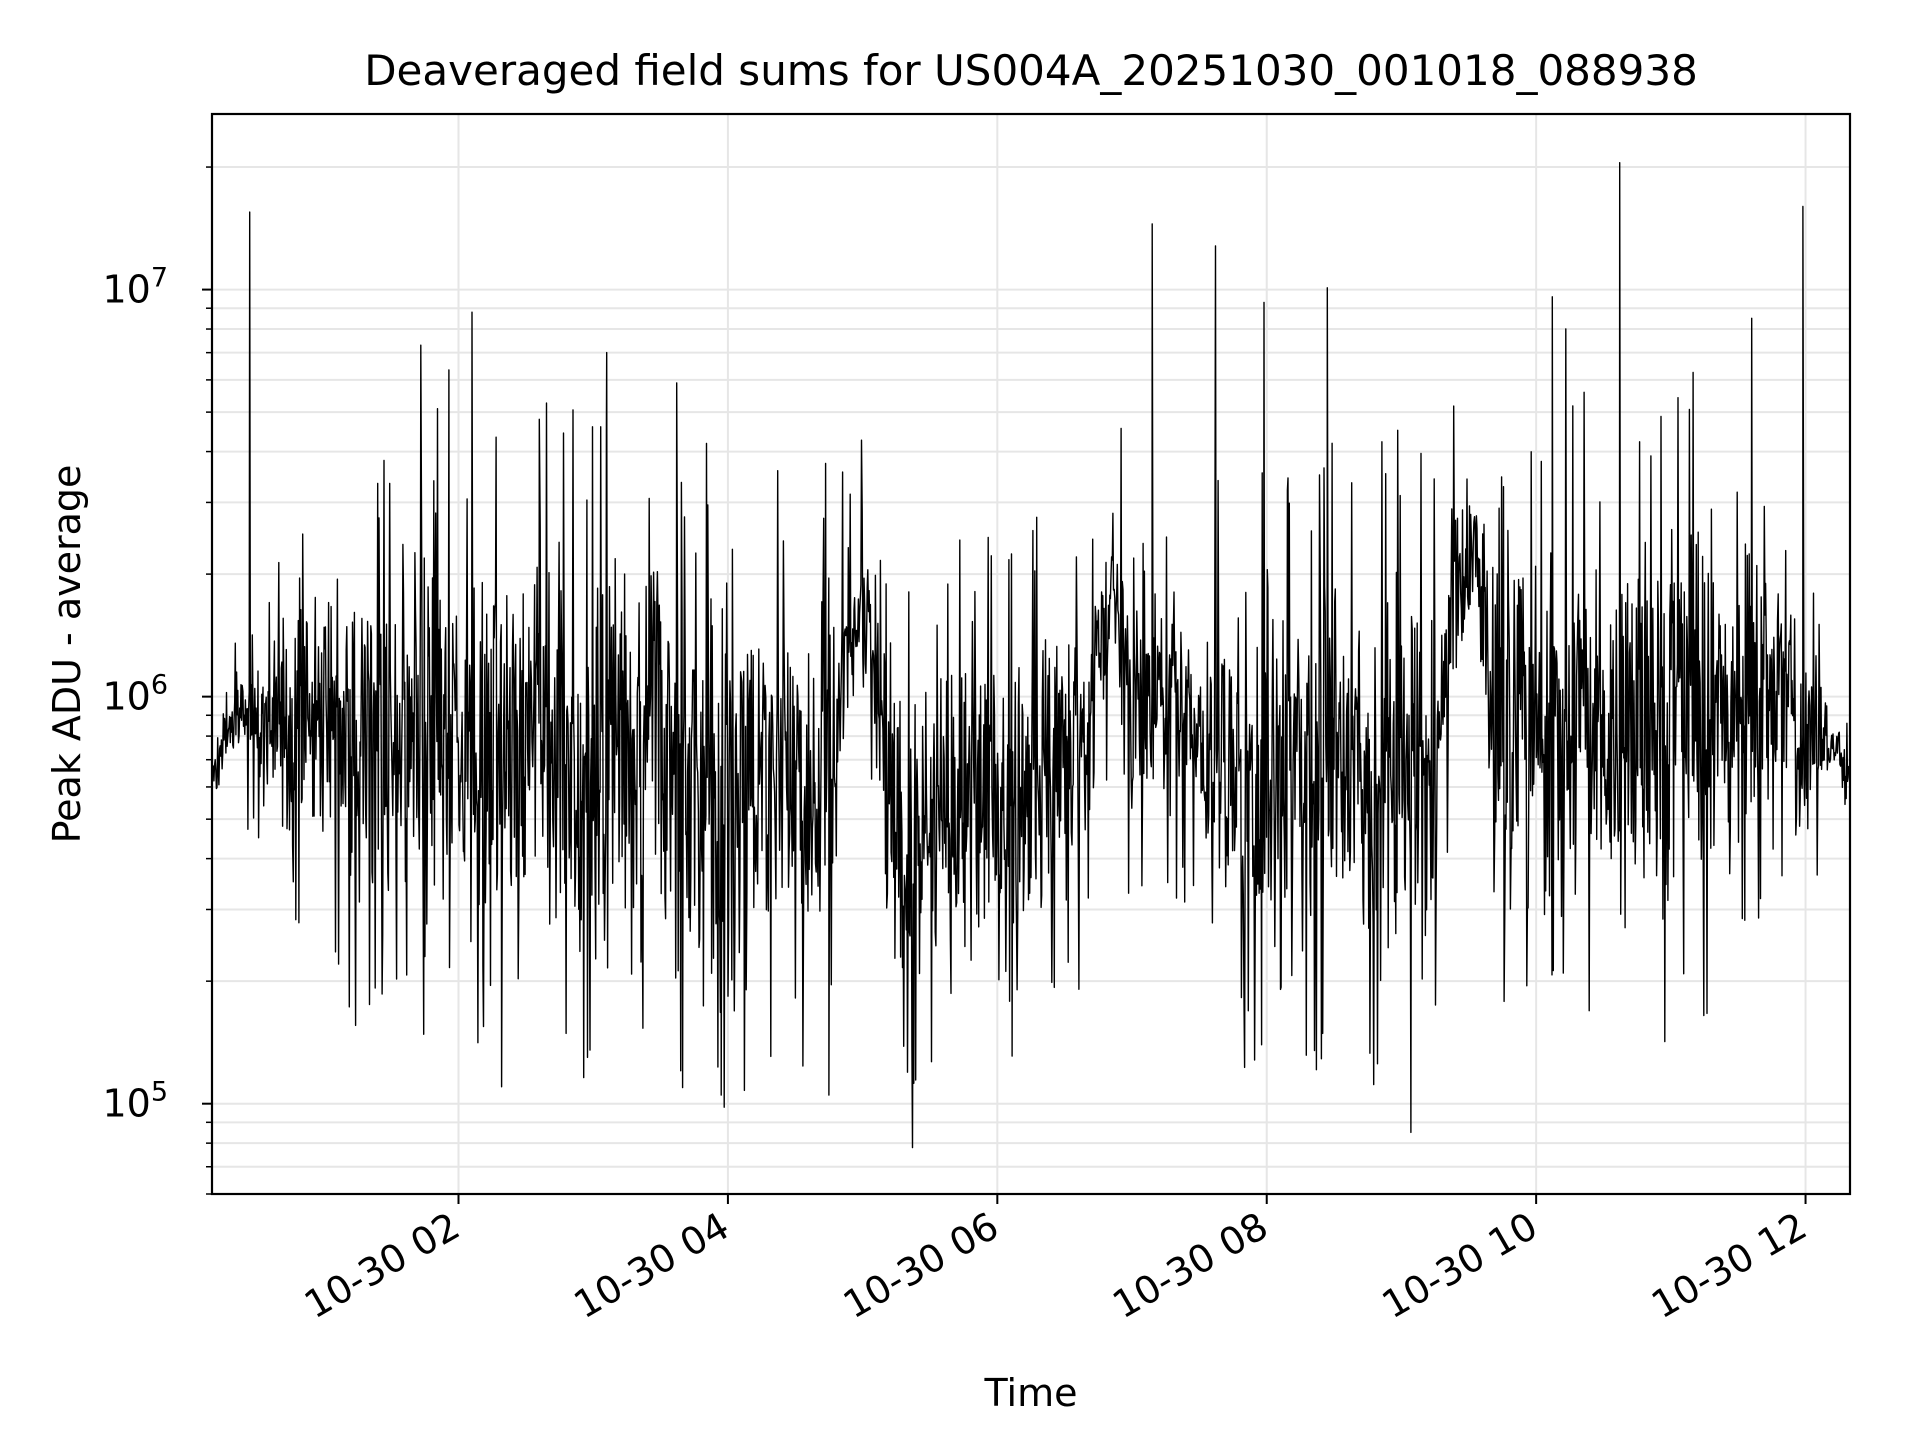 This screenshot has width=1920, height=1440. Describe the element at coordinates (67, 654) in the screenshot. I see `y-axis-label: Peak ADU - average` at that location.